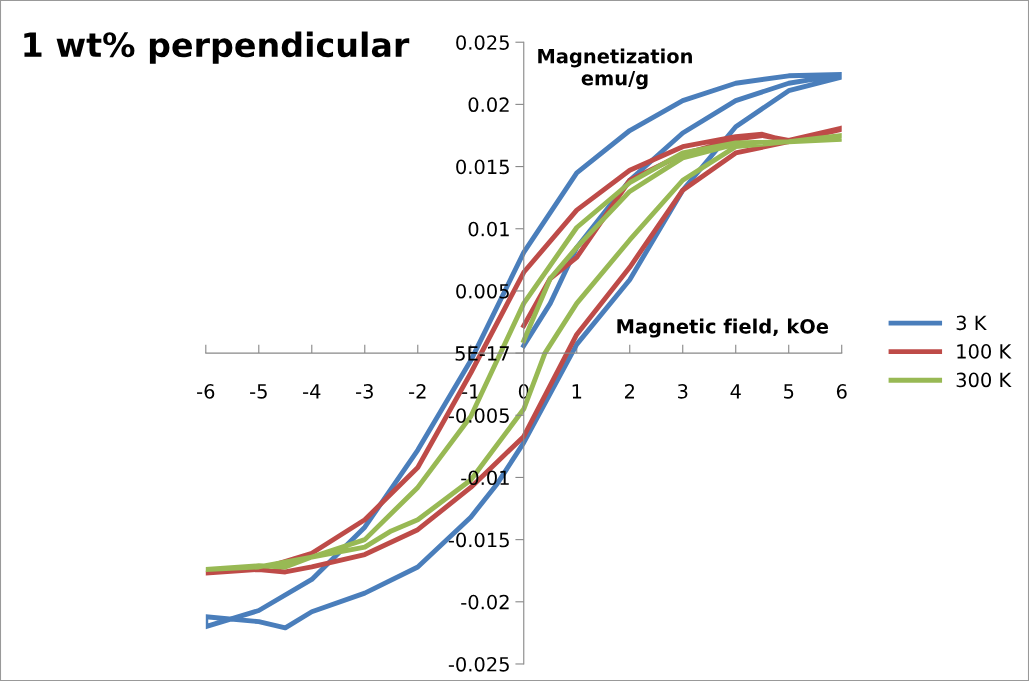 The width and height of the screenshot is (1029, 681). Describe the element at coordinates (312, 391) in the screenshot. I see `x-tick-label: -4` at that location.